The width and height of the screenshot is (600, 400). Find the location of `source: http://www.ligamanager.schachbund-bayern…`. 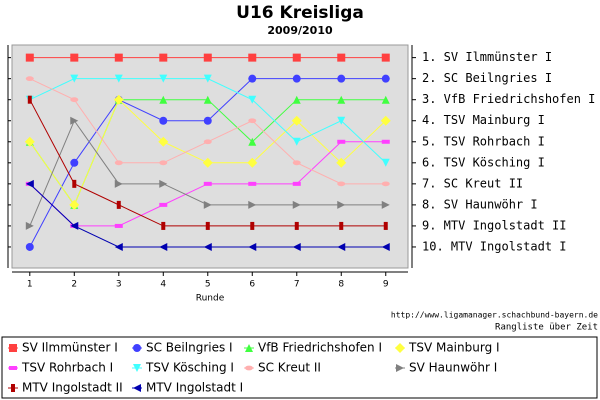

source: http://www.ligamanager.schachbund-bayern… is located at coordinates (494, 315).